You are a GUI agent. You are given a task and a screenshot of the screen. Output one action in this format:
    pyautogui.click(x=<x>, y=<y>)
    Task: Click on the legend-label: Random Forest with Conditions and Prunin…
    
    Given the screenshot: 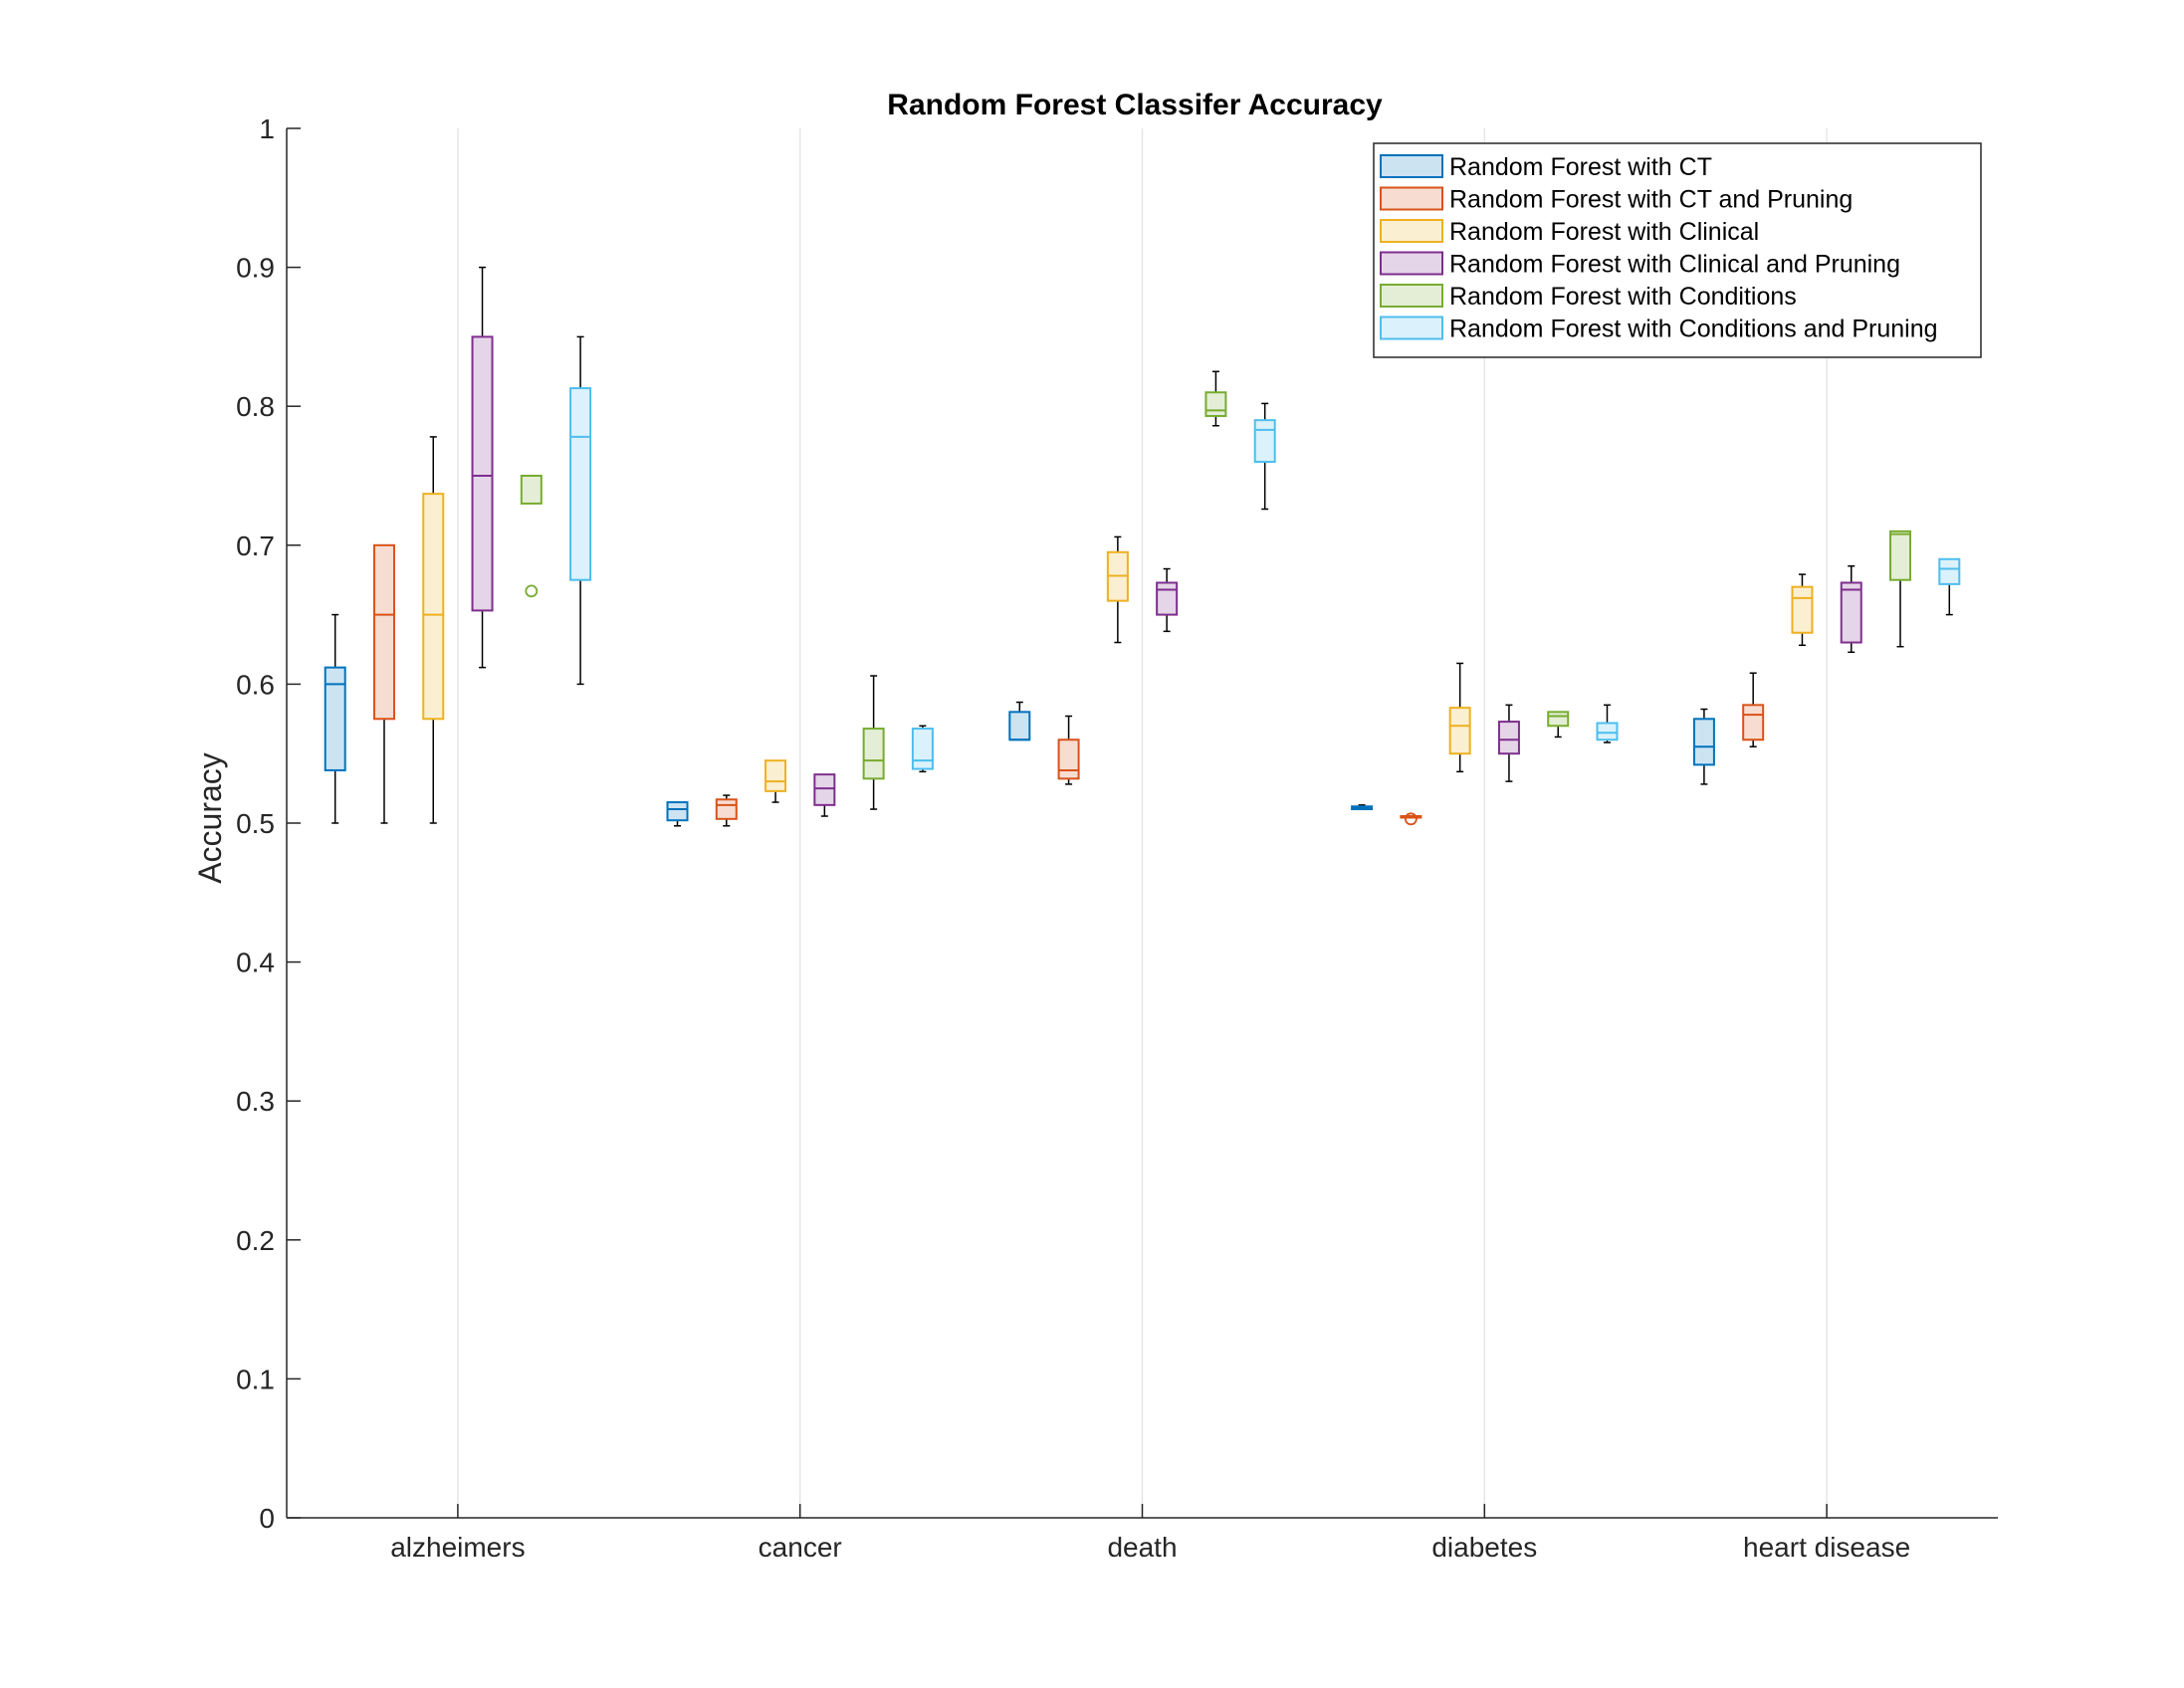 What is the action you would take?
    pyautogui.click(x=1693, y=329)
    